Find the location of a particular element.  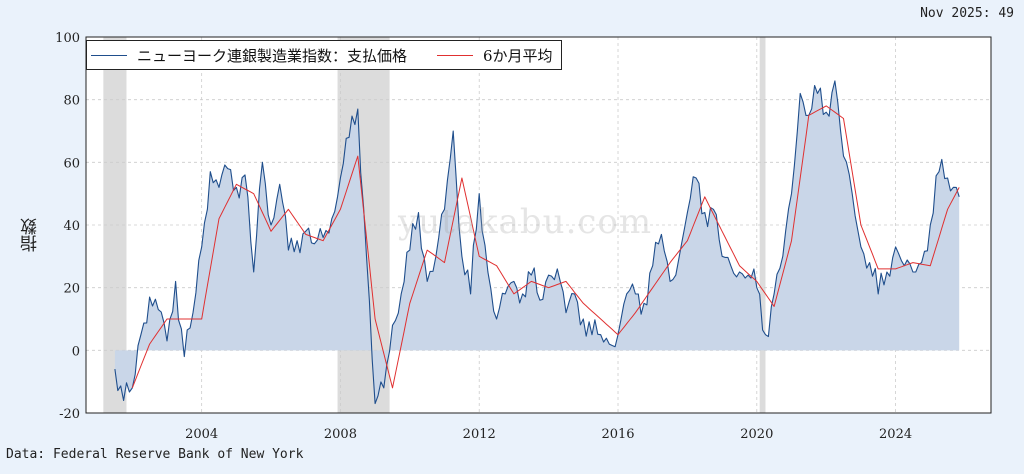

legend-swatch-ma is located at coordinates (455, 55).